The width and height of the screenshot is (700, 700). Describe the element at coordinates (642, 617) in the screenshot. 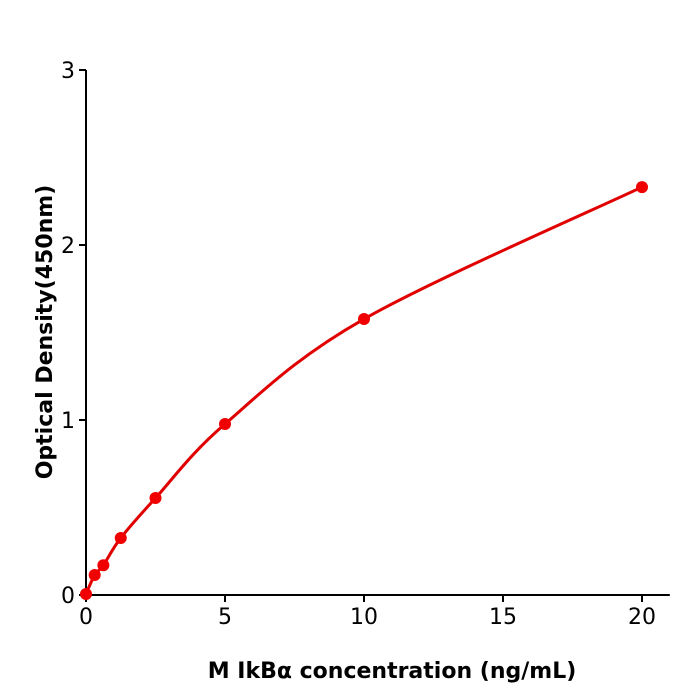

I see `x-tick-label: 20` at that location.